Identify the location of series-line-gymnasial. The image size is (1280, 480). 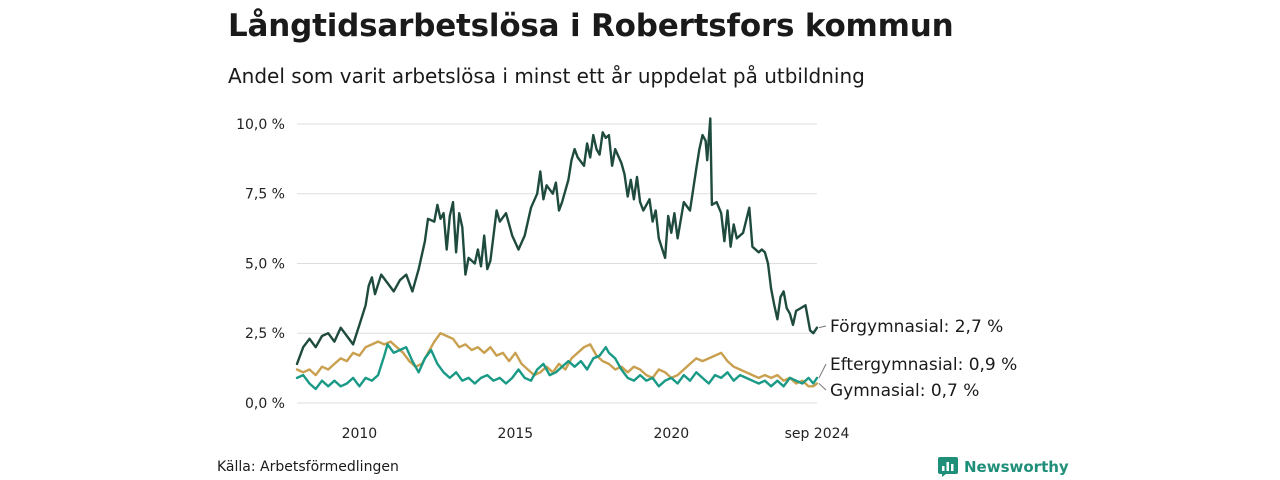
(557, 360).